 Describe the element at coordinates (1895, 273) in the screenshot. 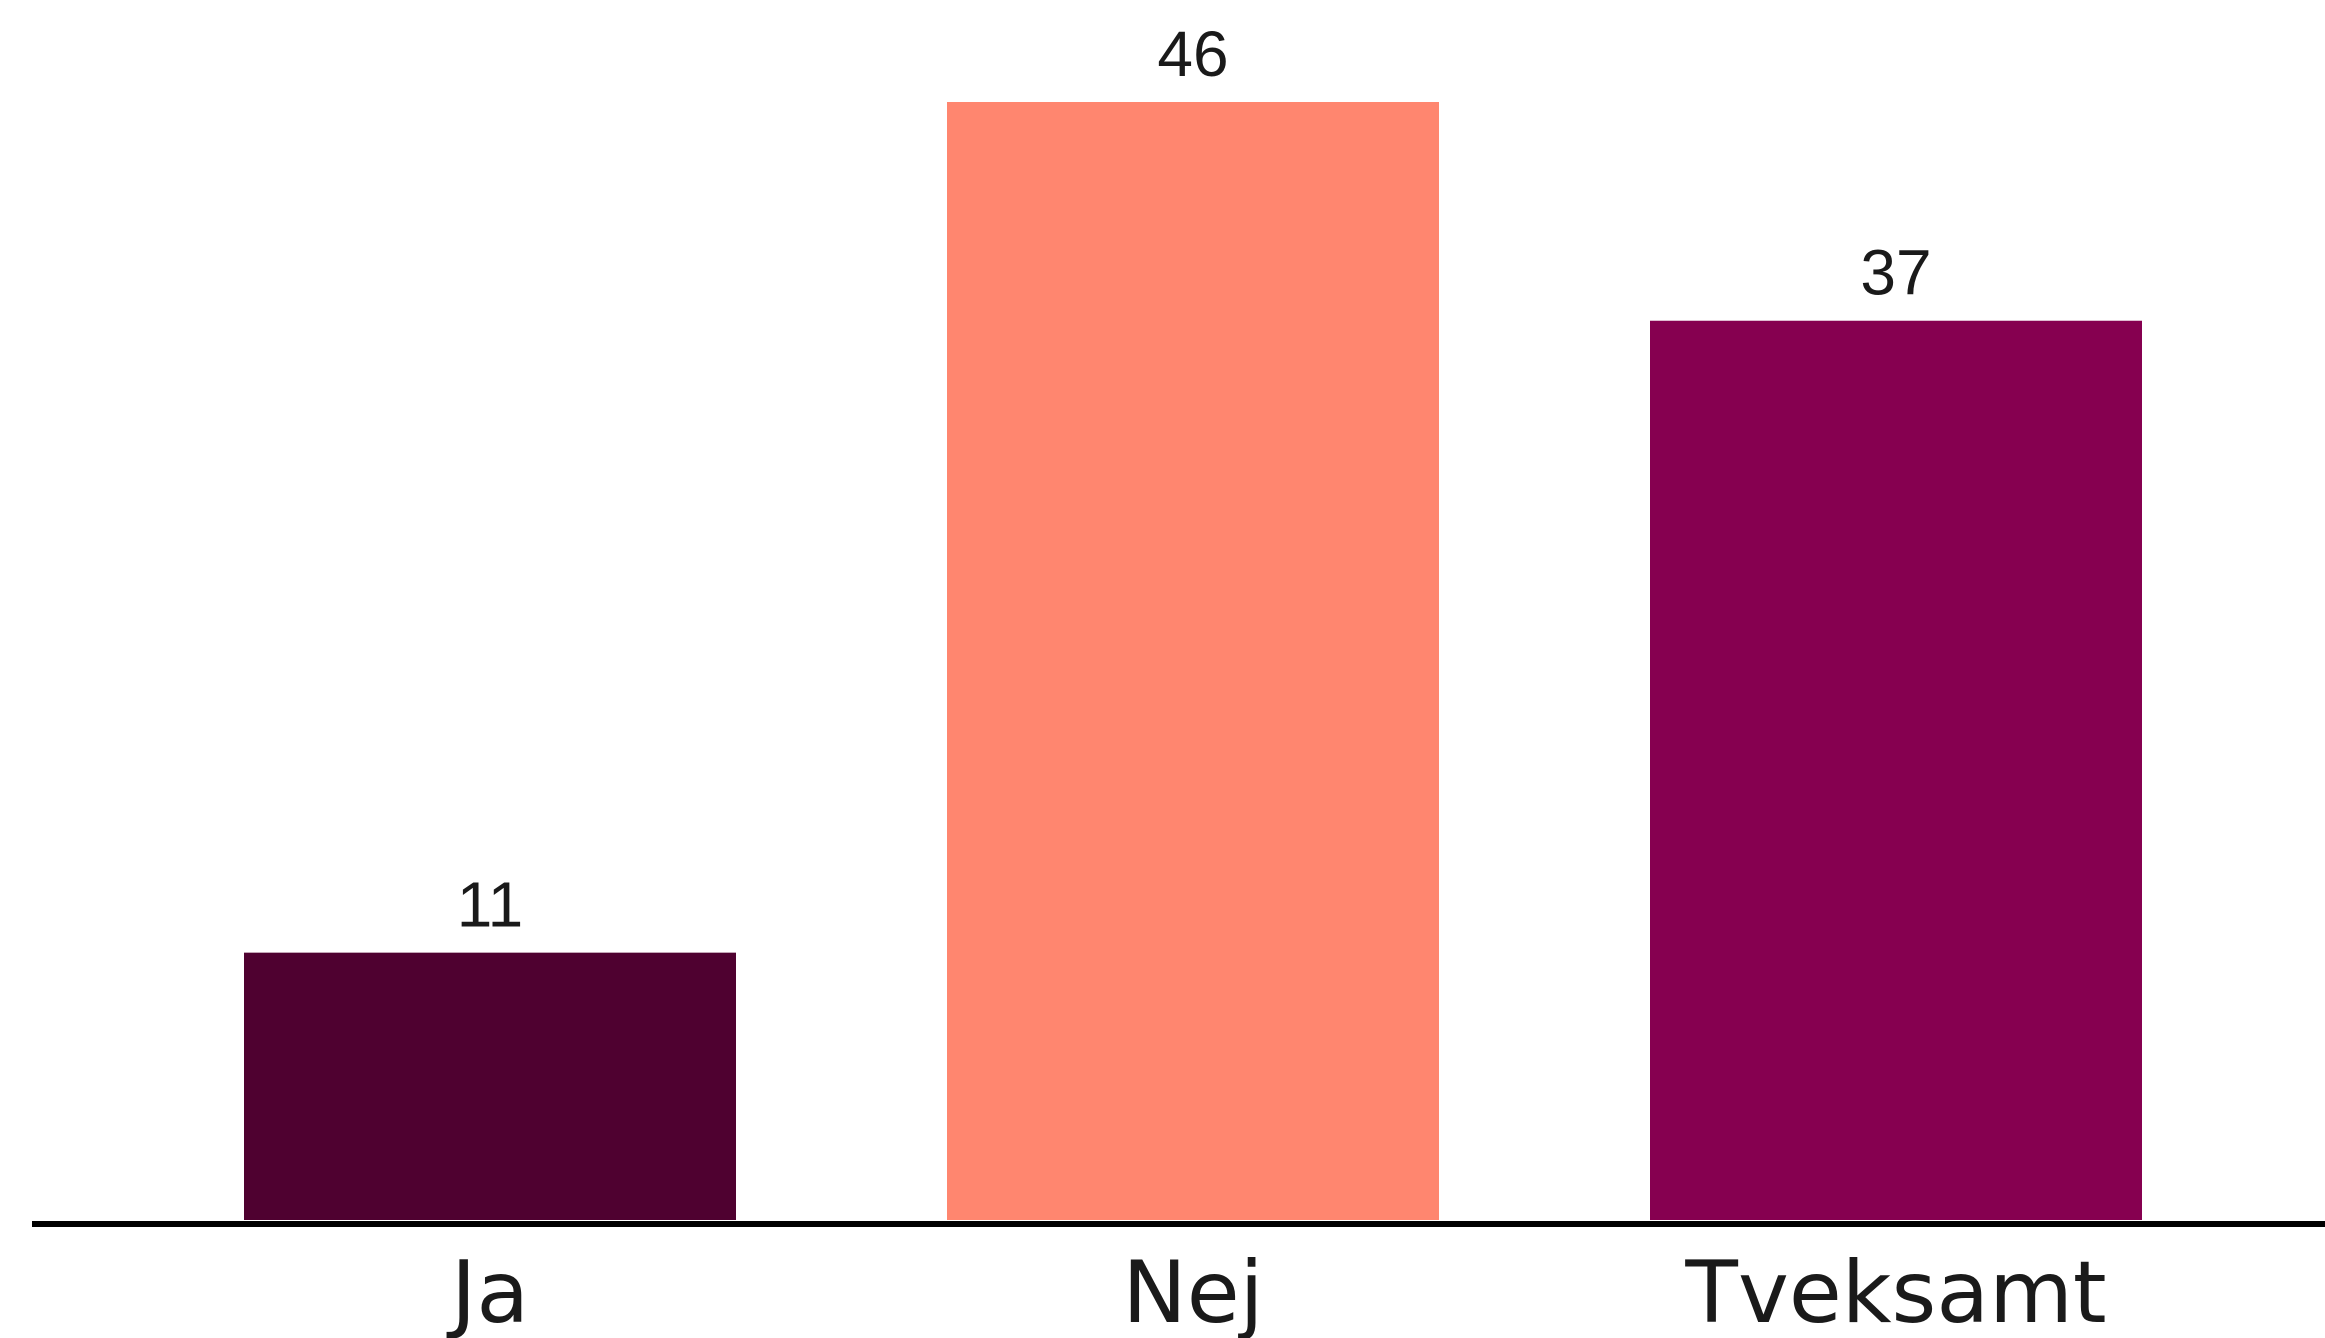

I see `value-label-tveksamt: 37` at that location.